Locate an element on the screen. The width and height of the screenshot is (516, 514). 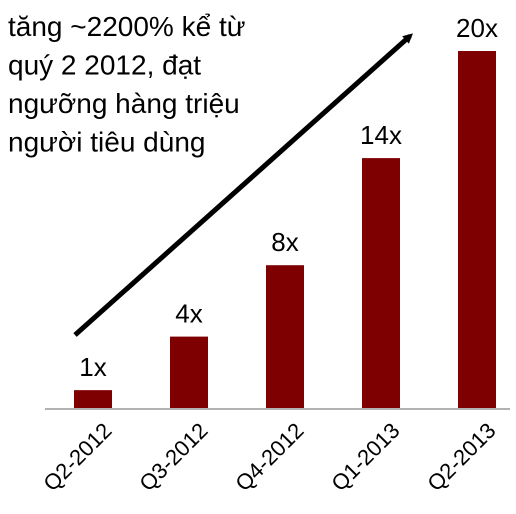
value-label: 1x is located at coordinates (92, 367).